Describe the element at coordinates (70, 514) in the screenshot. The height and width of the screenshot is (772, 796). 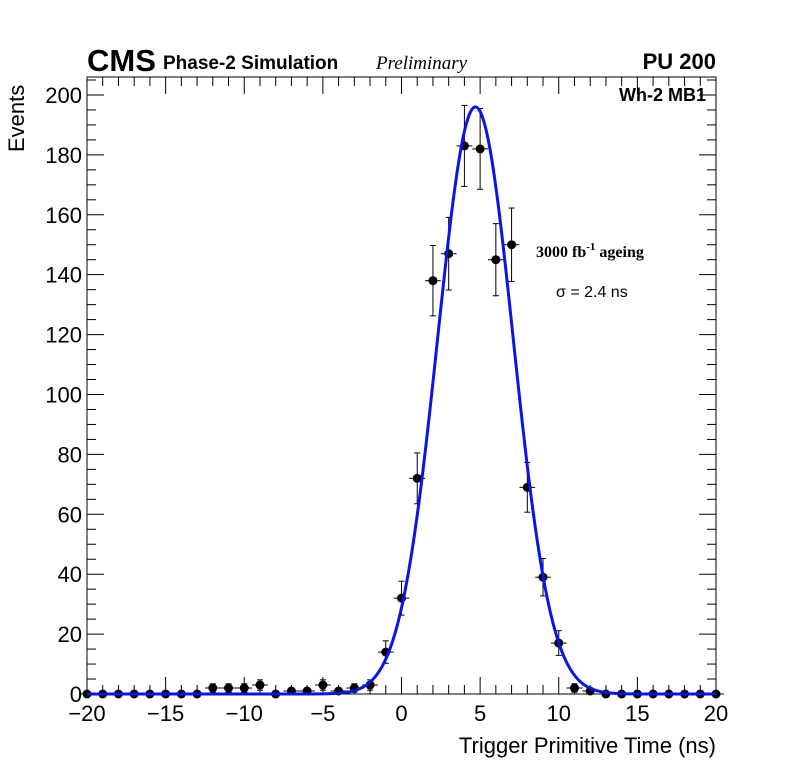
I see `y-tick-label: 60` at that location.